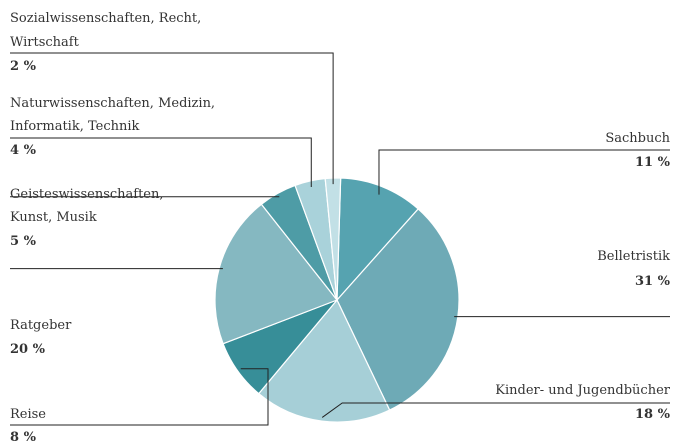 Image resolution: width=688 pixels, height=446 pixels. What do you see at coordinates (653, 414) in the screenshot?
I see `value-kinder-jugendbuecher: 18 %` at bounding box center [653, 414].